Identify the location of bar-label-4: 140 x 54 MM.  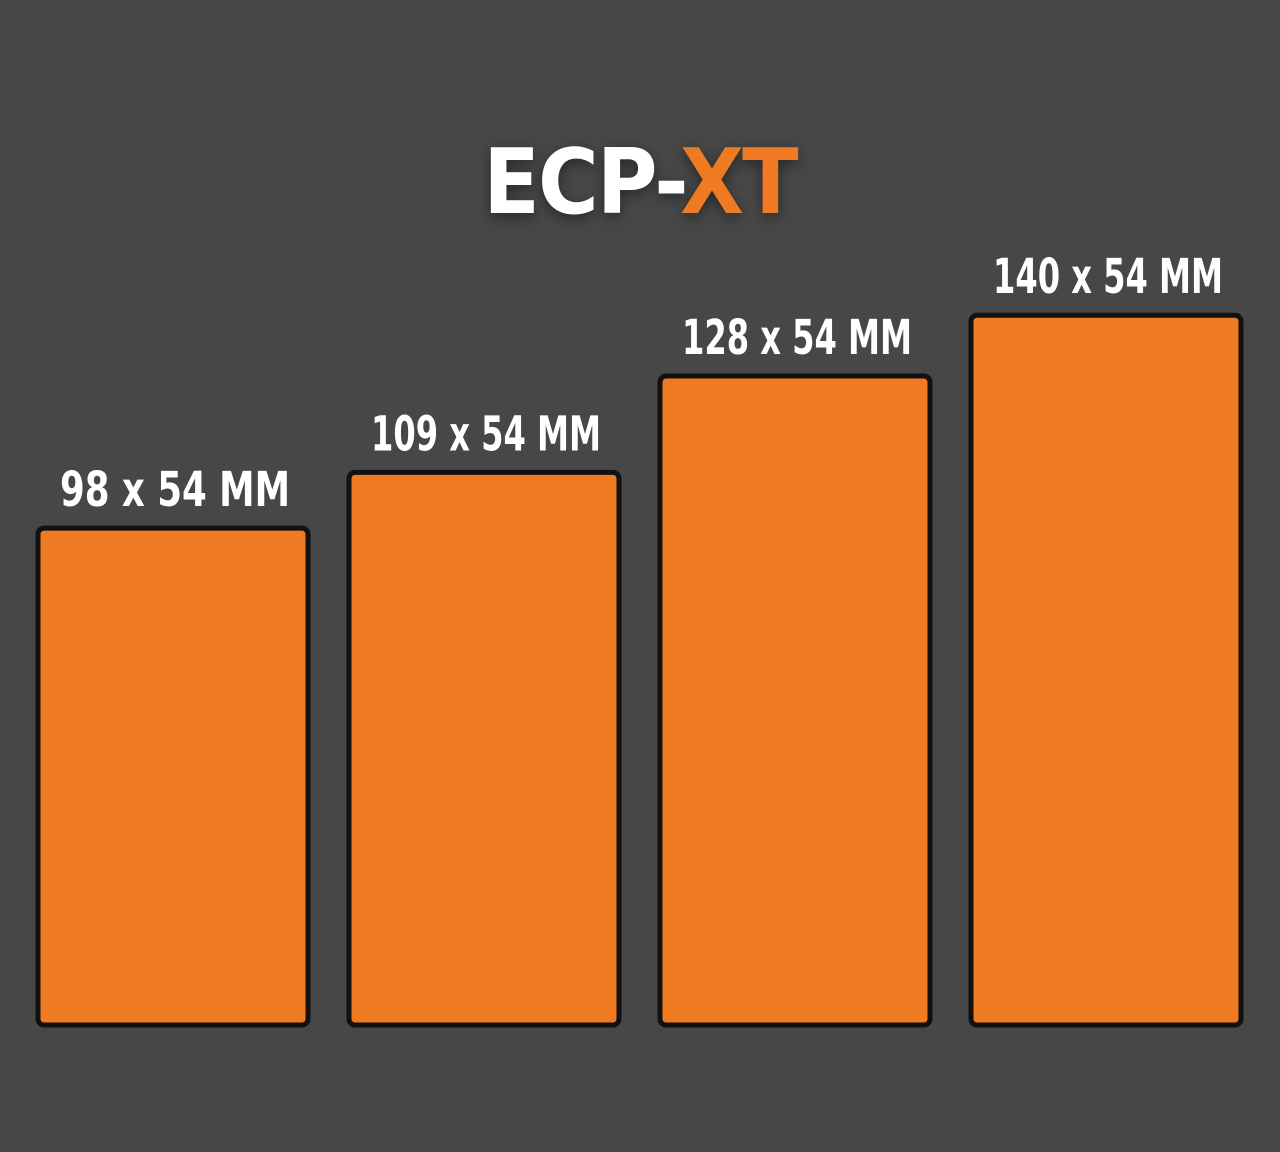
(1108, 277).